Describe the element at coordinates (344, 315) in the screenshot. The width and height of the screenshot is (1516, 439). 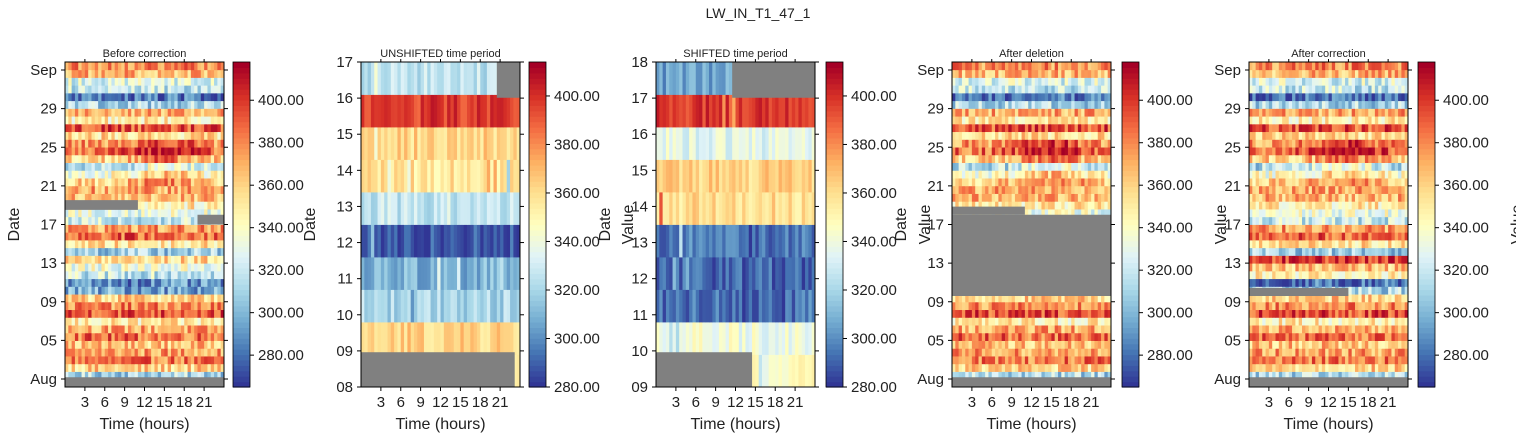
I see `y-tick-label: 10` at that location.